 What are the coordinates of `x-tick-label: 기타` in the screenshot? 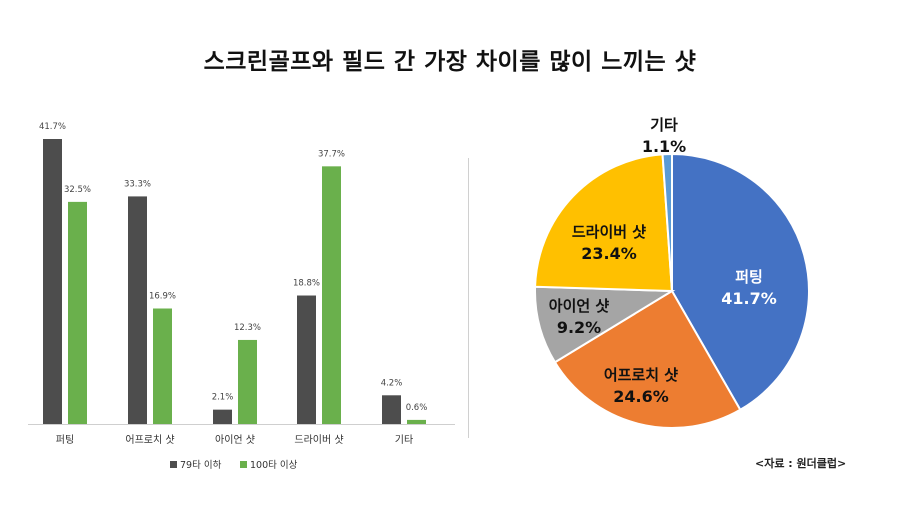 It's located at (404, 440).